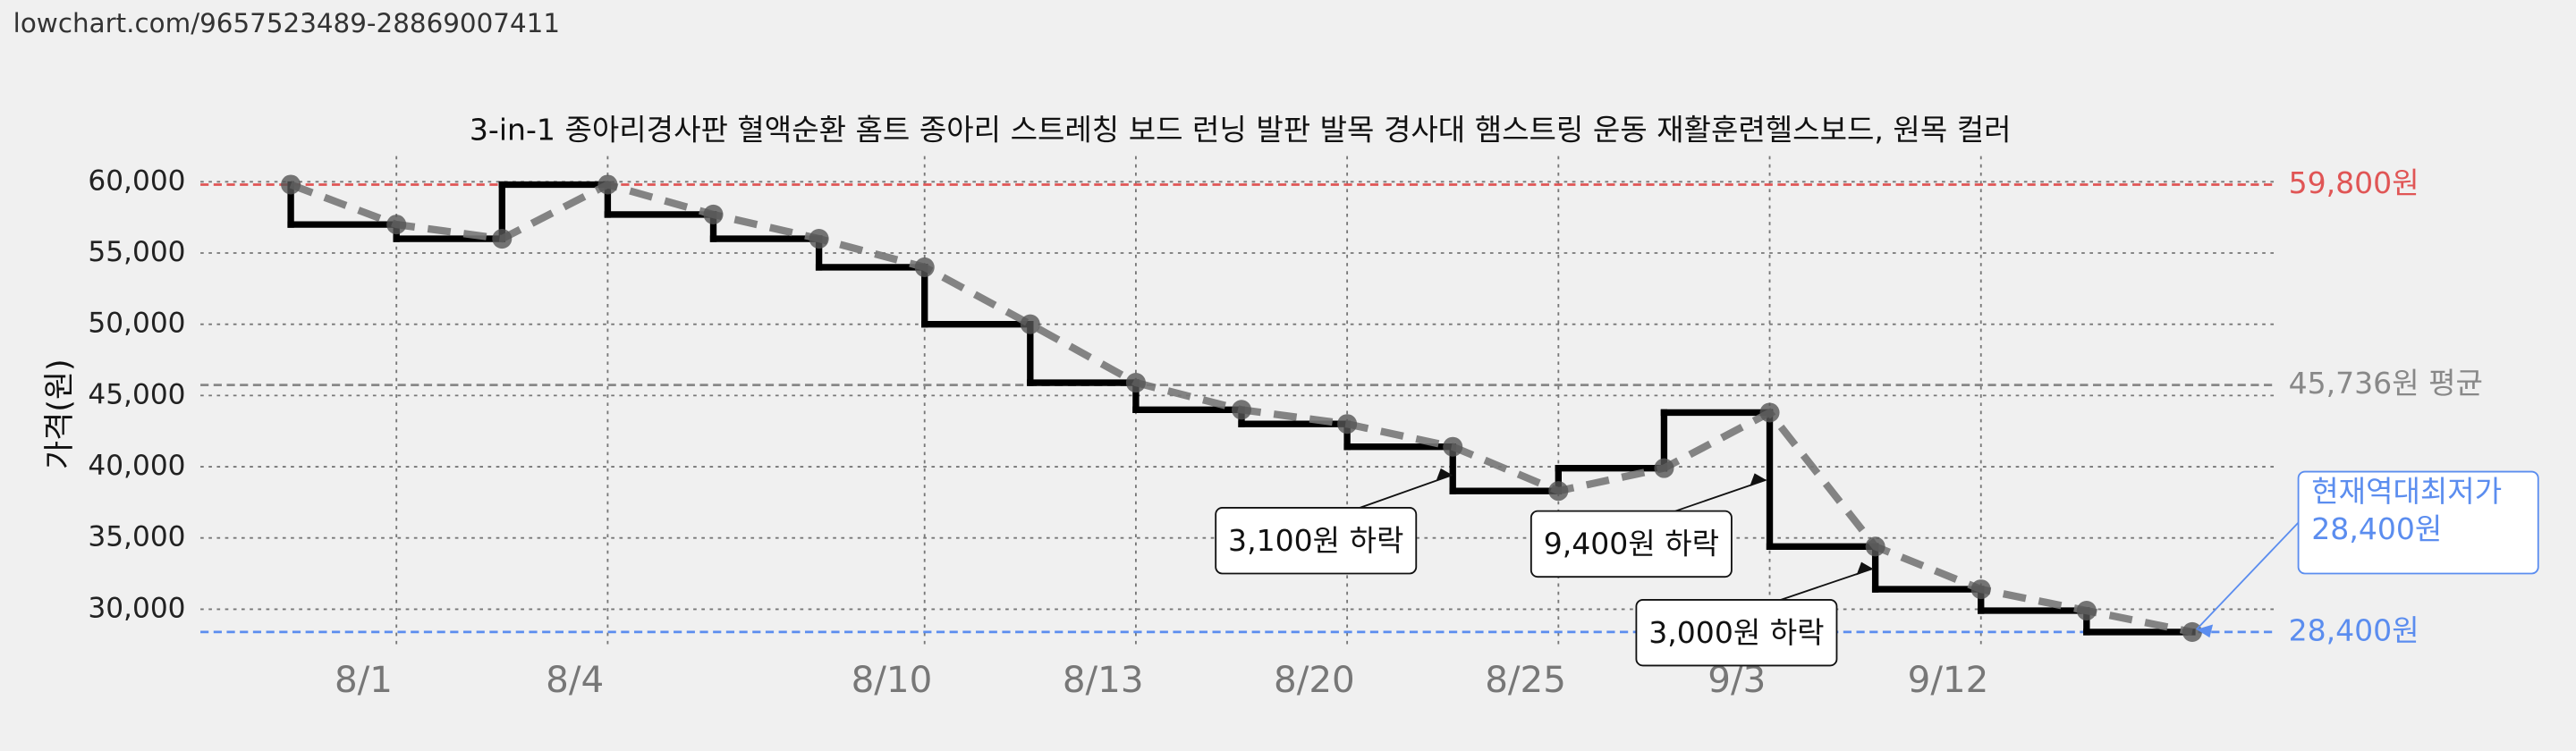 The width and height of the screenshot is (2576, 751). What do you see at coordinates (2354, 183) in the screenshot?
I see `reference-label: 59,800원` at bounding box center [2354, 183].